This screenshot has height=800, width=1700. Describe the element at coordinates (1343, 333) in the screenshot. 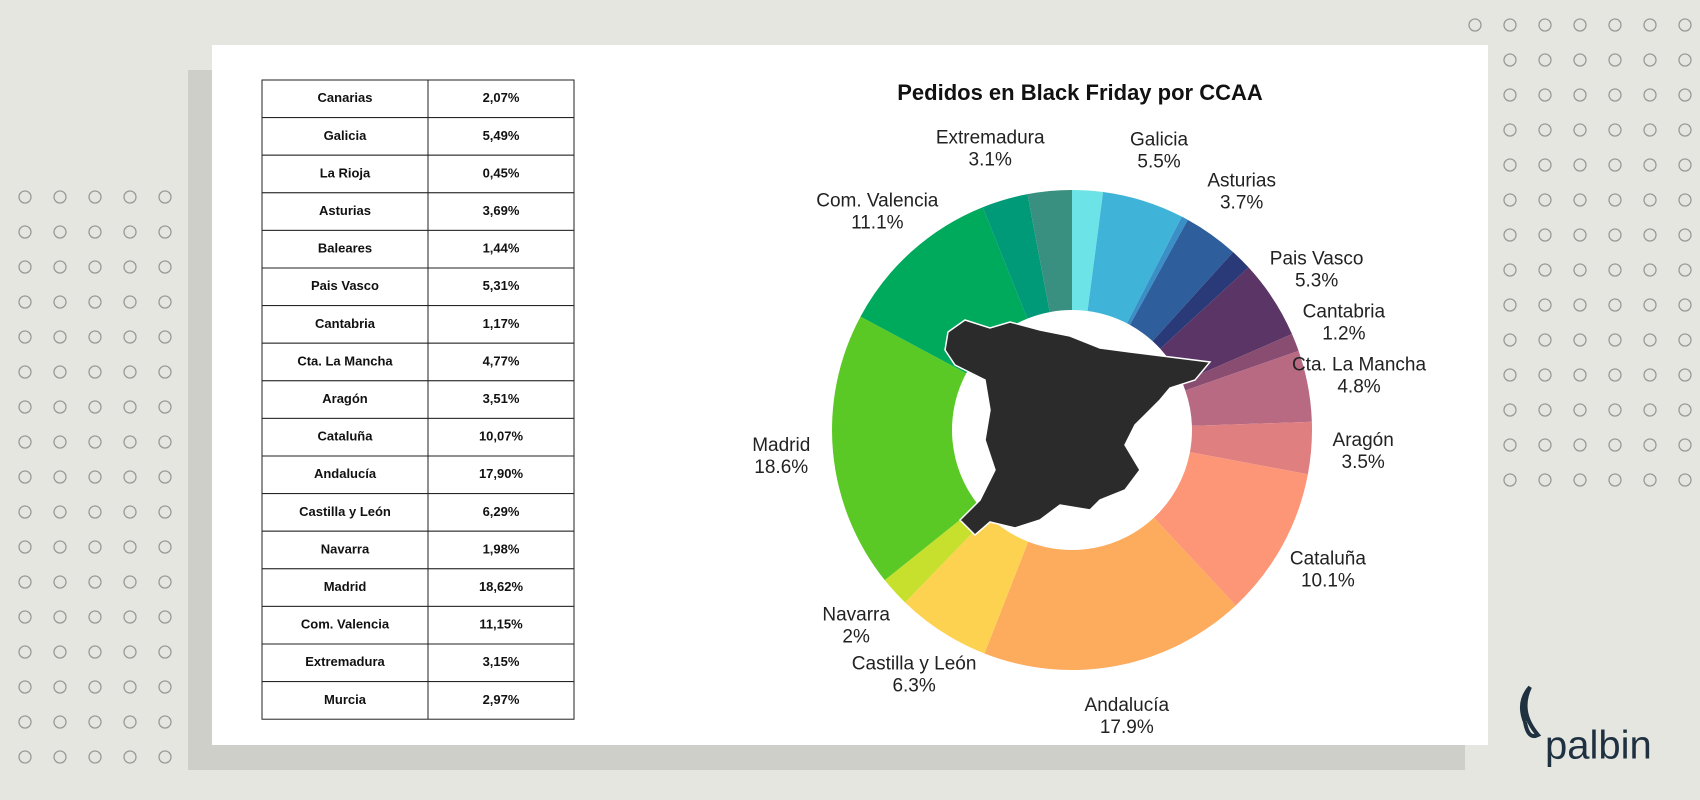

I see `value-label: 1.2%` at that location.